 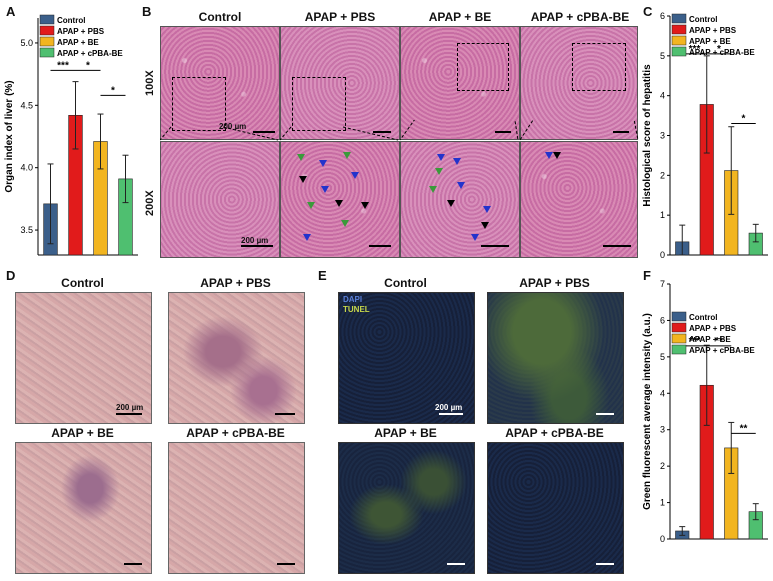 I want to click on tri-control: 200 µm, so click(x=83, y=358).